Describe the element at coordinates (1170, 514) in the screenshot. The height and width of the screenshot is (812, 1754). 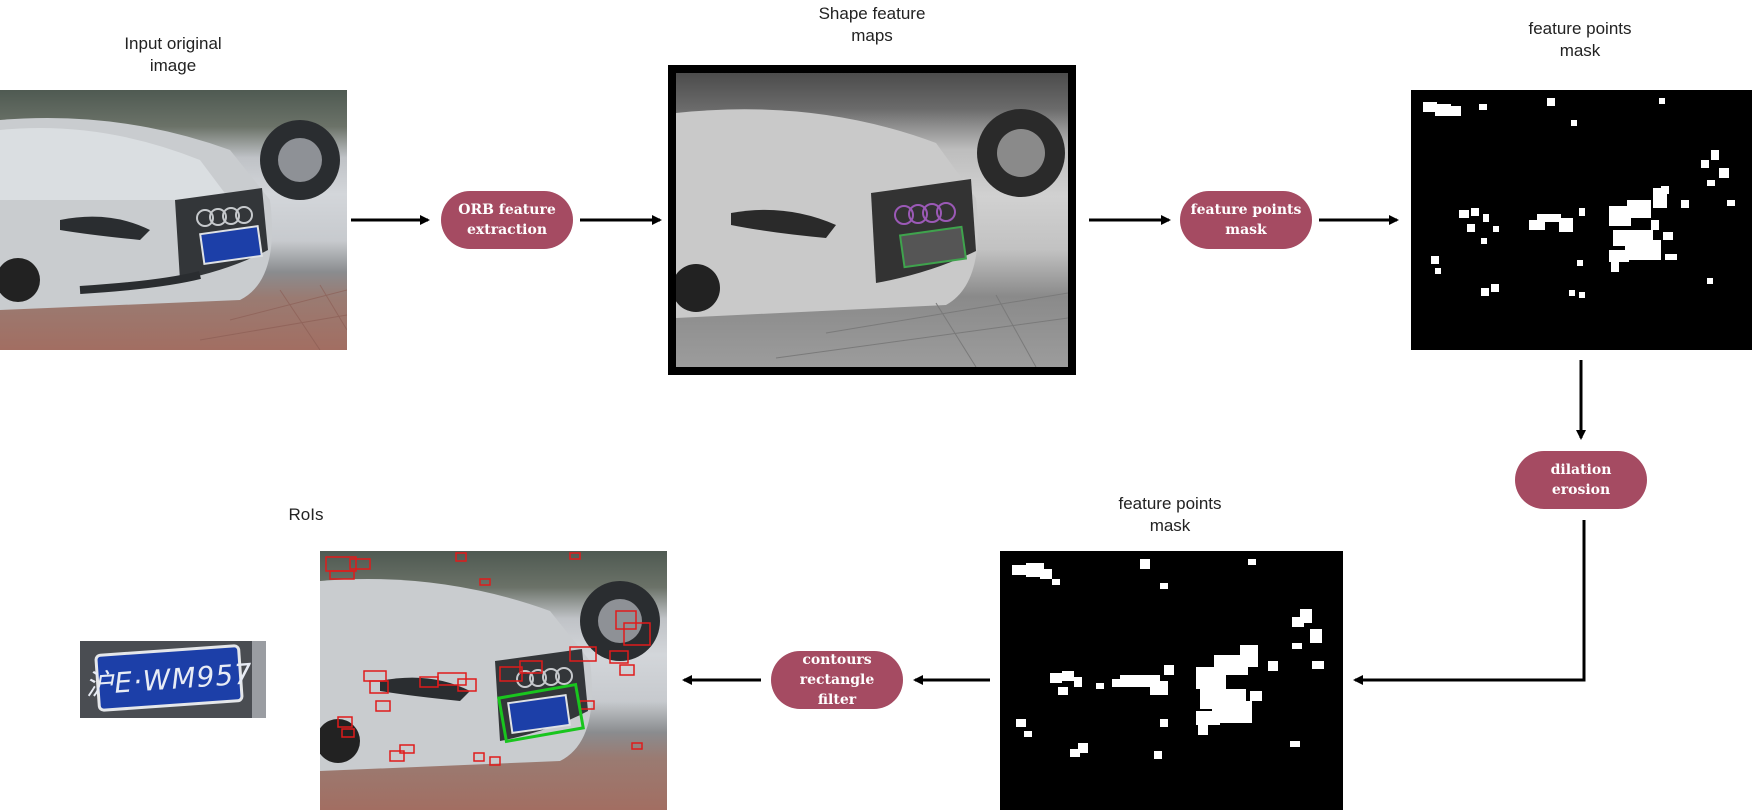
I see `feature-points-mask-label-bottom: feature points mask` at that location.